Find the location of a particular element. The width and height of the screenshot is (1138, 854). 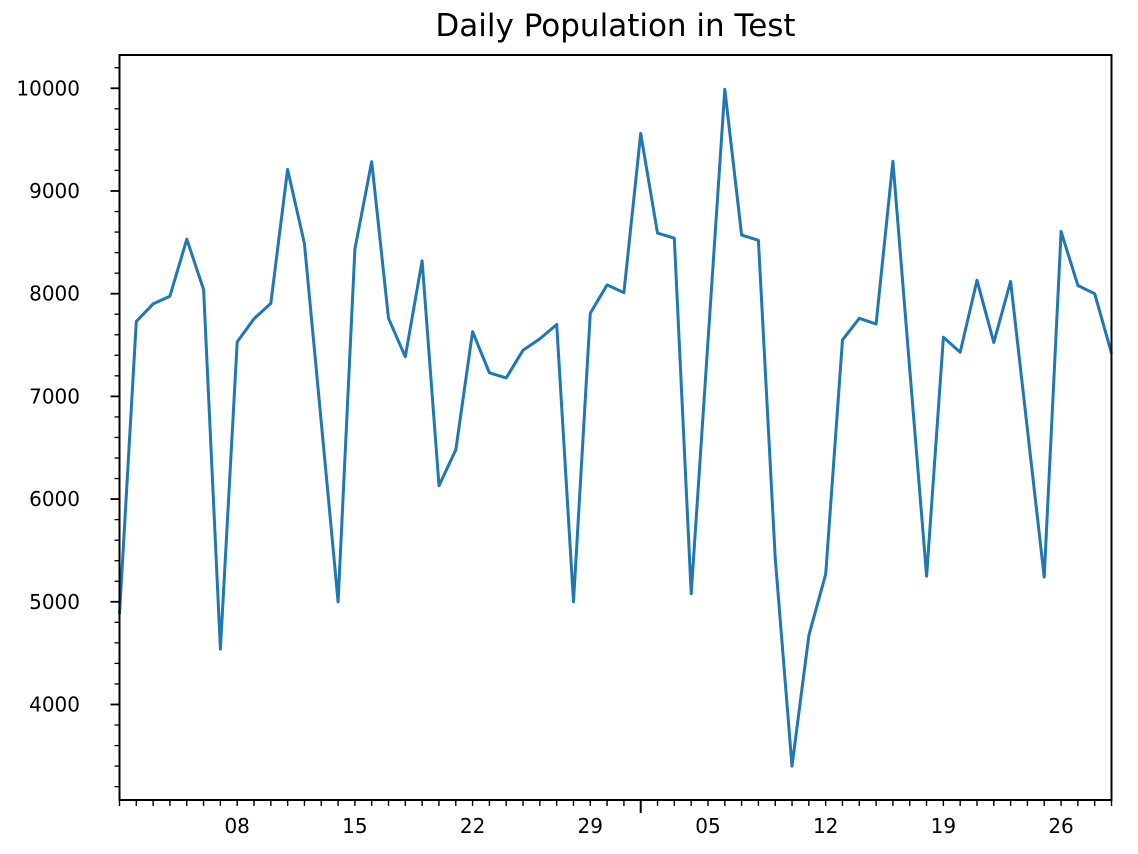

x-tick-label: 19 is located at coordinates (943, 826).